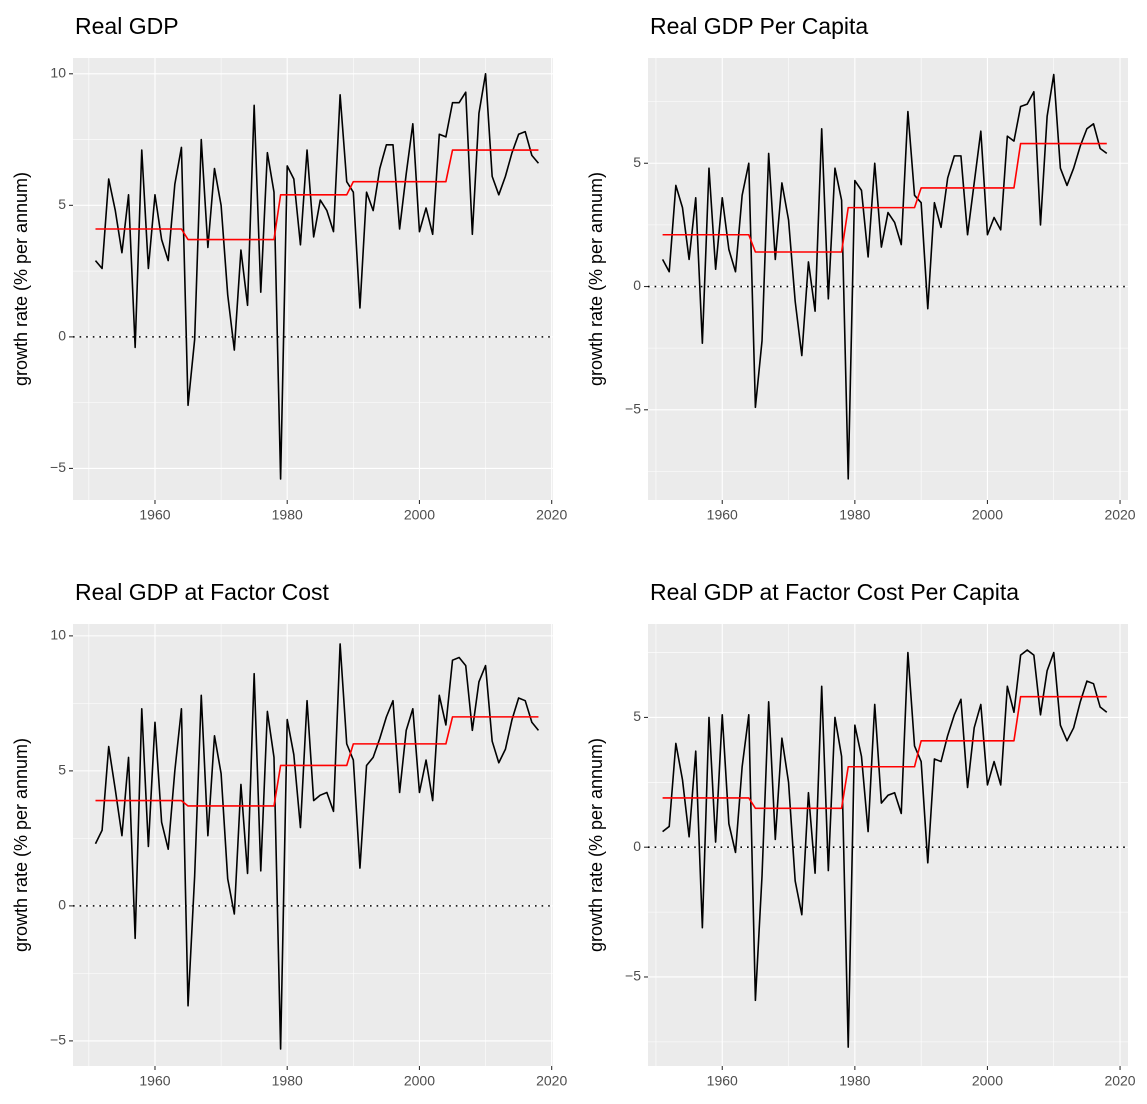 The image size is (1147, 1104). Describe the element at coordinates (834, 592) in the screenshot. I see `chart-title: Real GDP at Factor Cost Per Capita` at that location.